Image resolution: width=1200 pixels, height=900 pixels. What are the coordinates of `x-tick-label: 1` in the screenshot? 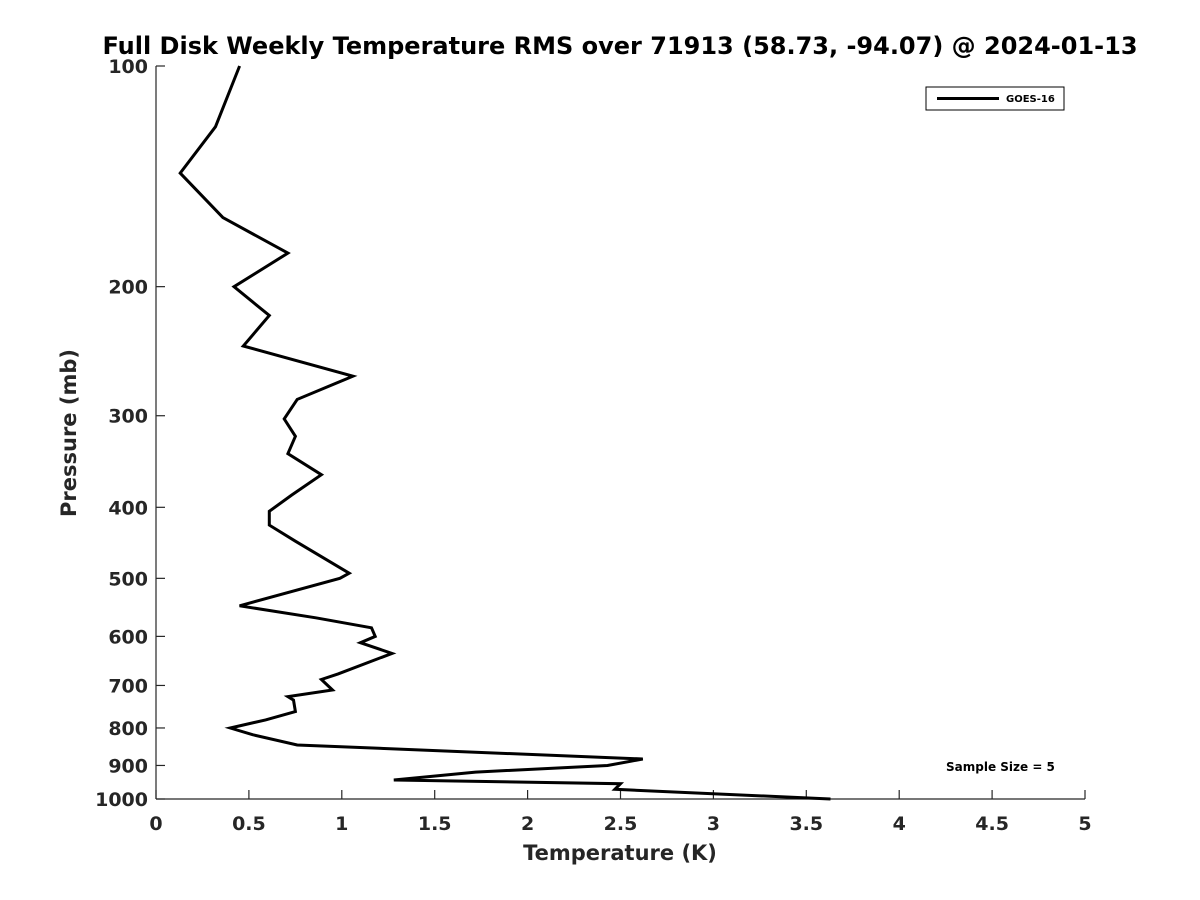 It's located at (341, 824).